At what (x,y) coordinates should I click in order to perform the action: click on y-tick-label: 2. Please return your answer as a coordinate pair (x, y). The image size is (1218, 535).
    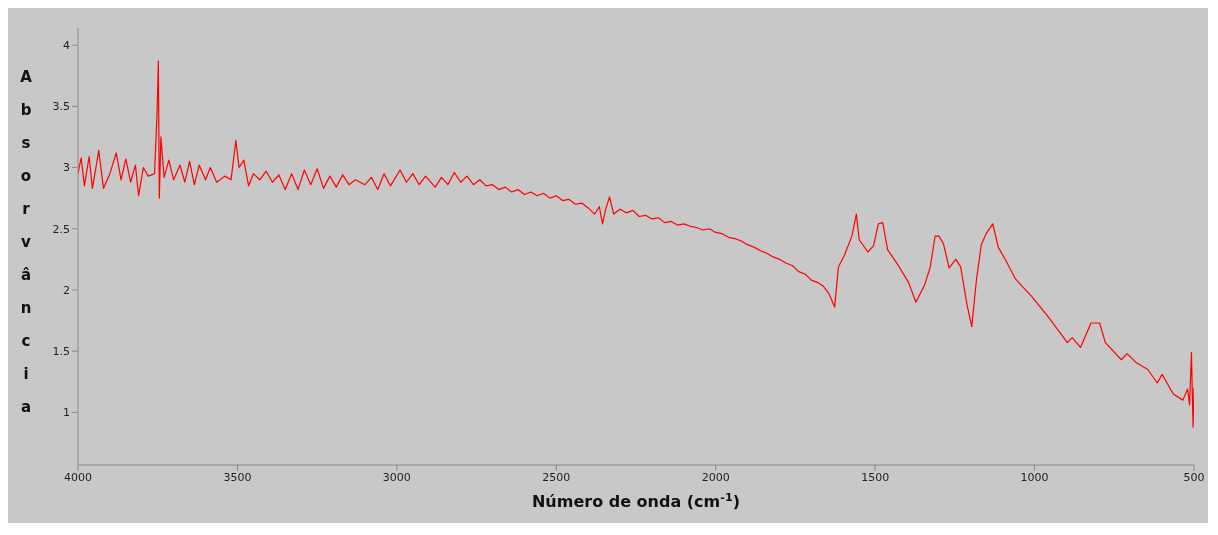
    Looking at the image, I should click on (66, 290).